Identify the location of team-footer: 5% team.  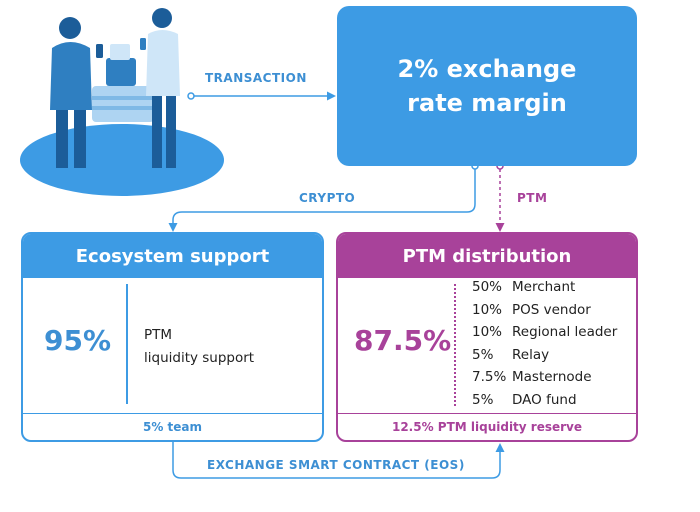
(172, 426).